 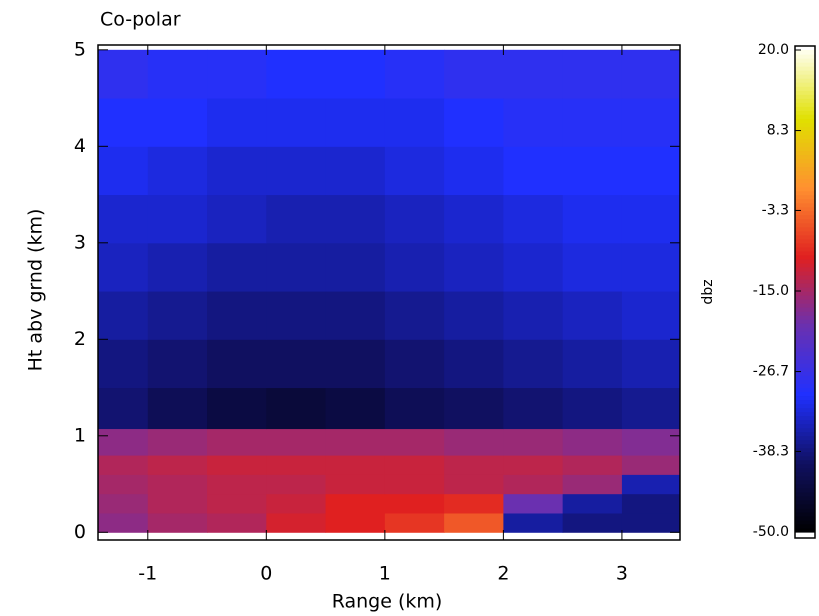 What do you see at coordinates (771, 372) in the screenshot?
I see `colorbar-tick-label: -26.7` at bounding box center [771, 372].